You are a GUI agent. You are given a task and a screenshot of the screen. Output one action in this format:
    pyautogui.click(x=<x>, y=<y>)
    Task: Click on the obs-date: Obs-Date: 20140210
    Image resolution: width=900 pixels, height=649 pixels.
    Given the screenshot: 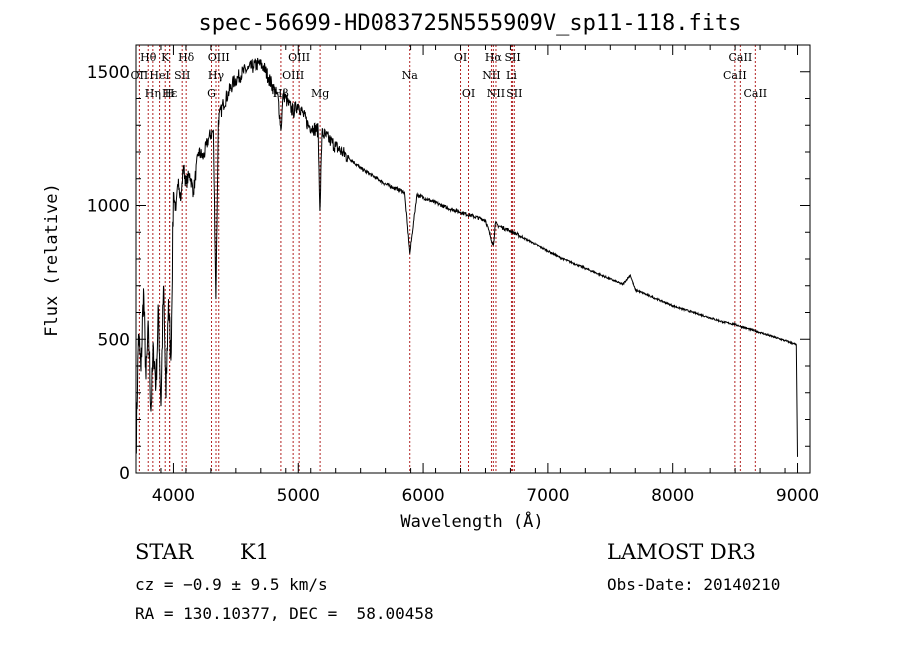 What is the action you would take?
    pyautogui.click(x=694, y=584)
    